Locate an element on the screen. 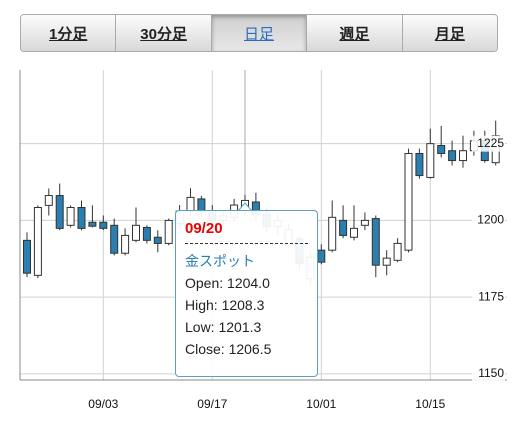 The width and height of the screenshot is (518, 432). tooltip-row: Open: 1204.0 is located at coordinates (246, 283).